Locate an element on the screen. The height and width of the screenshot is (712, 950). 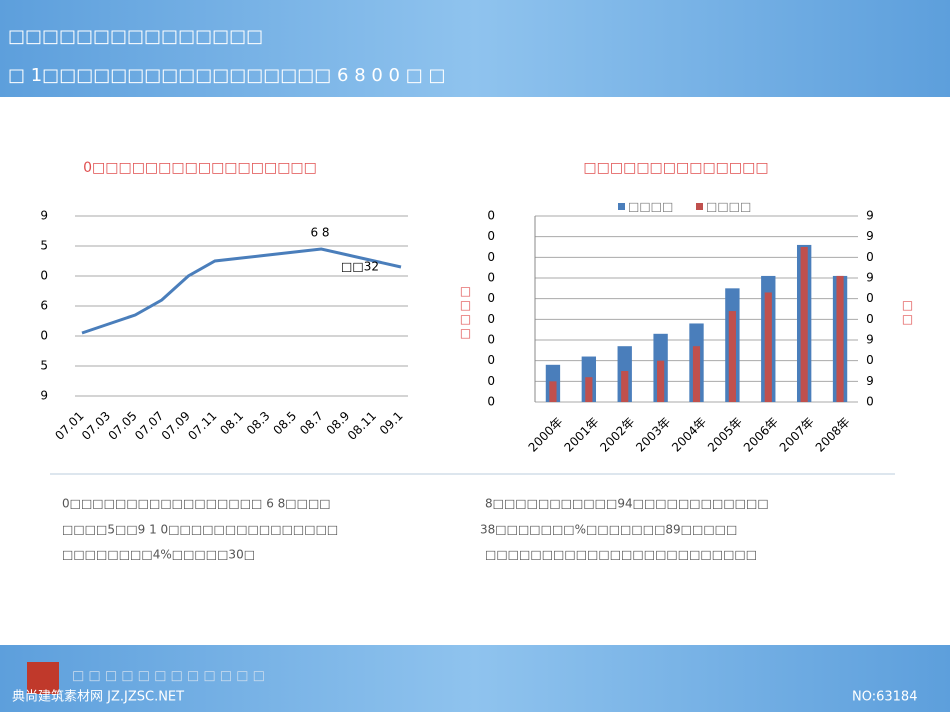
chart-title: 0□□□□□□□□□□□□□□□□□ is located at coordinates (200, 168).